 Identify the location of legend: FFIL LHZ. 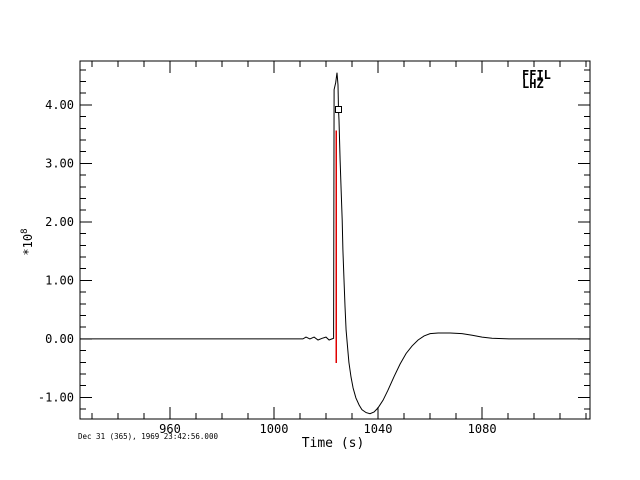
(536, 79).